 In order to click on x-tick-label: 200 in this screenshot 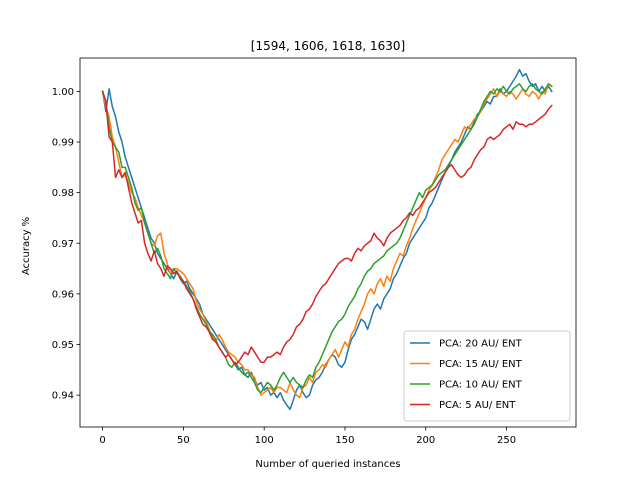, I will do `click(425, 440)`.